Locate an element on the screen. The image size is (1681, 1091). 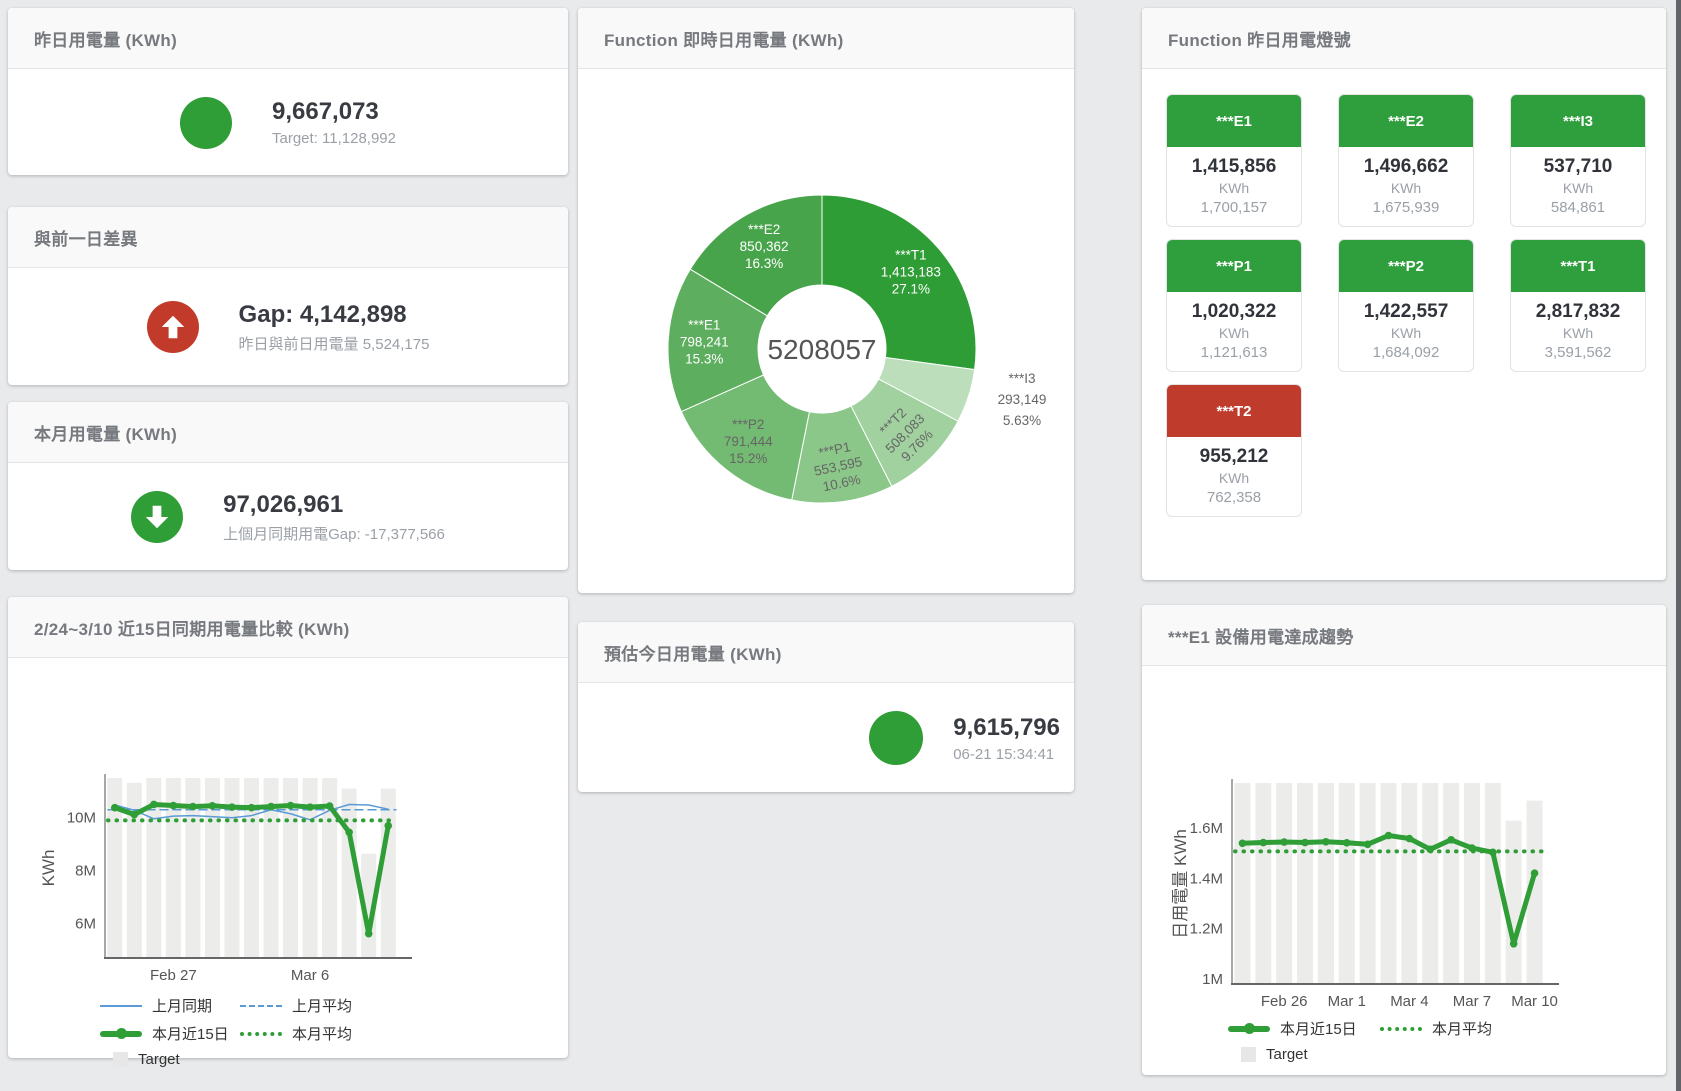
tile-header: ***I3 is located at coordinates (1578, 121).